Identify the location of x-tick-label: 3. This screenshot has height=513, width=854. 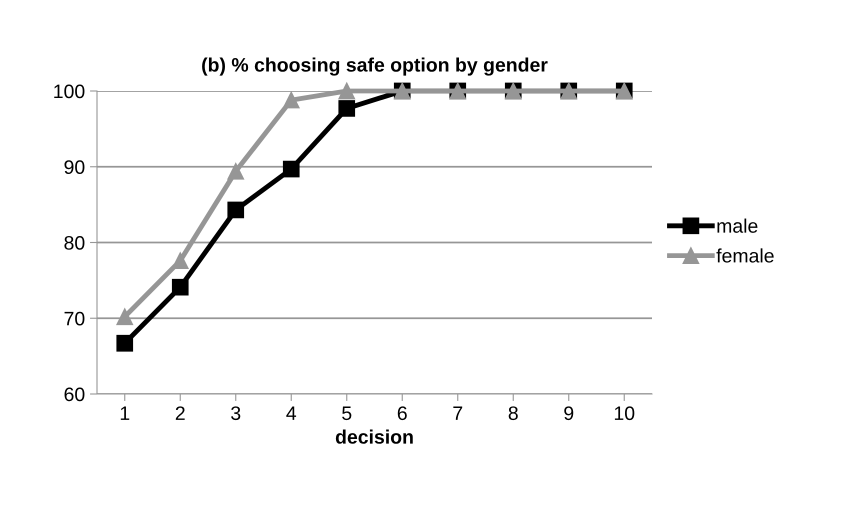
(235, 413).